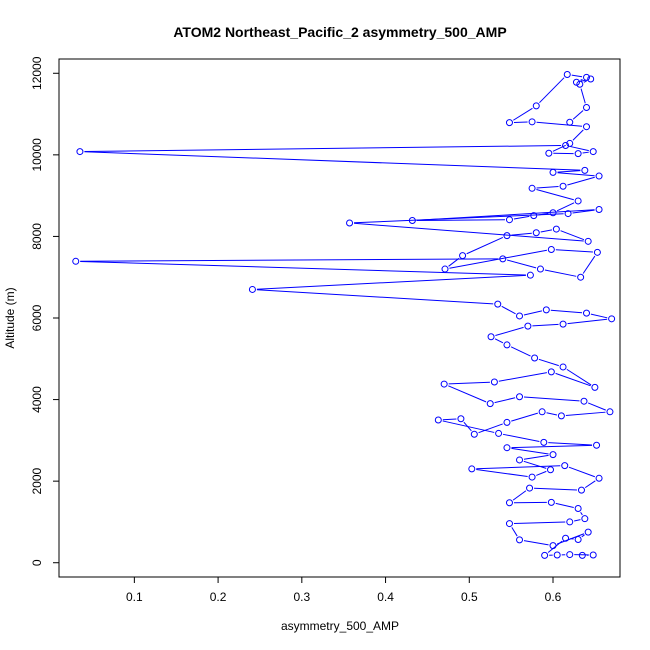  I want to click on x-axis-label: asymmetry_500_AMP, so click(340, 626).